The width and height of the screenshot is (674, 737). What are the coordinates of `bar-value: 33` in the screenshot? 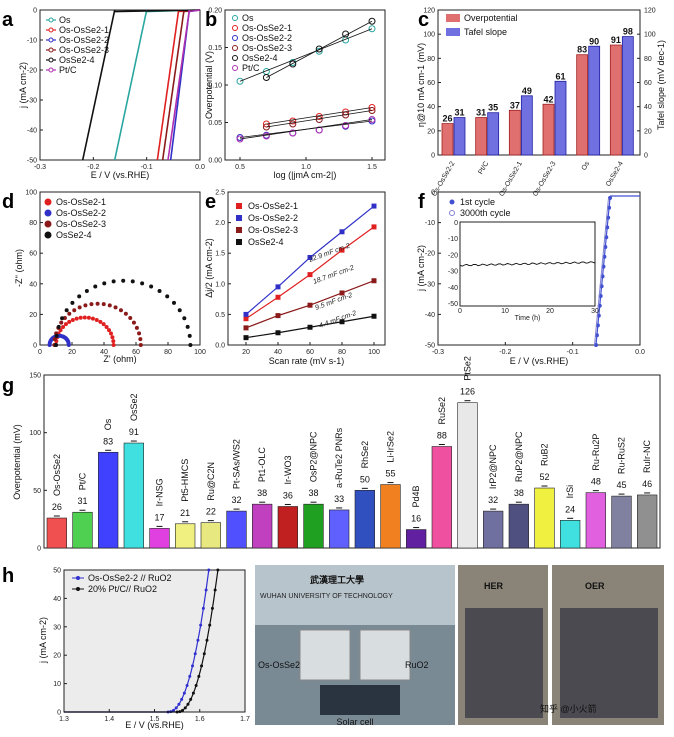 It's located at (339, 499).